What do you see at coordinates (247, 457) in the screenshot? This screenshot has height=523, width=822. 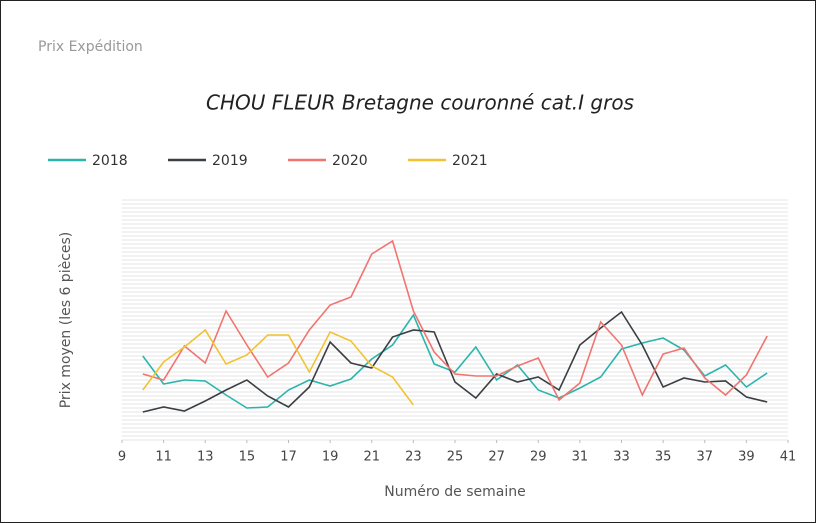 I see `x-tick-label: 15` at bounding box center [247, 457].